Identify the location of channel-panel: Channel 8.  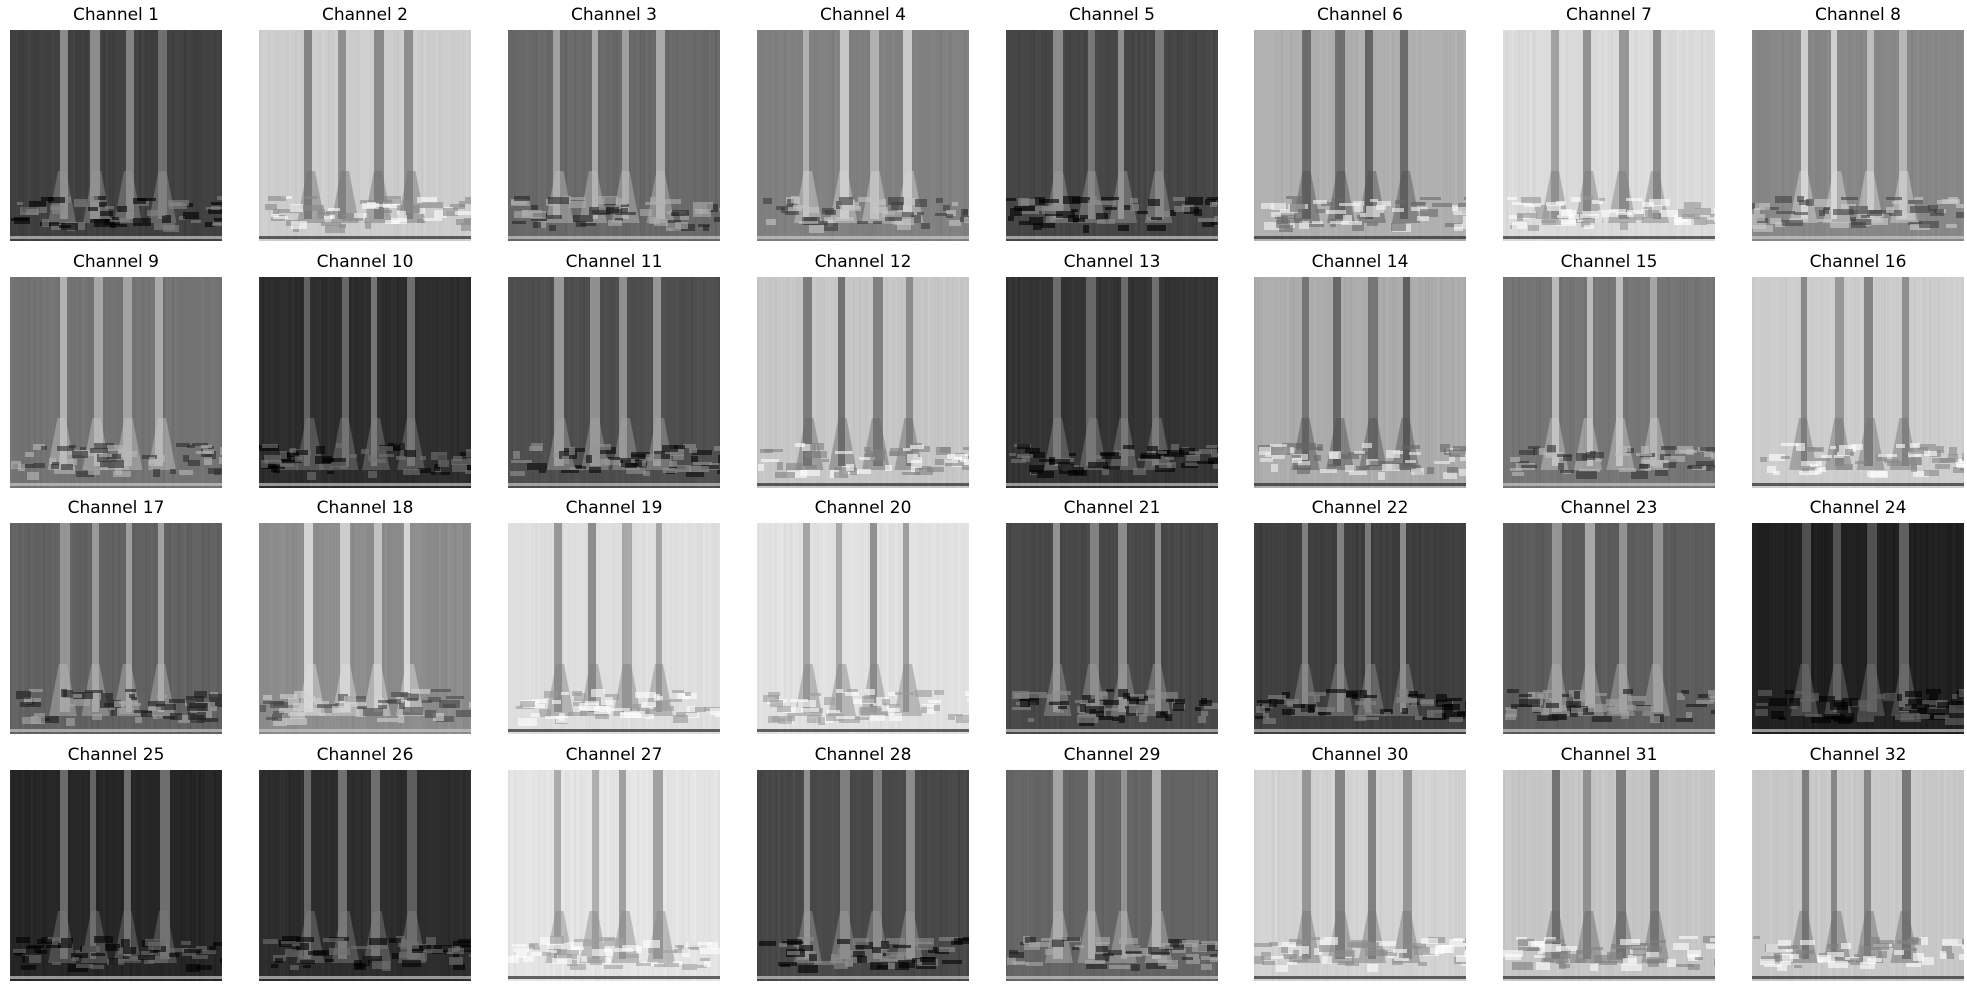
(1858, 120).